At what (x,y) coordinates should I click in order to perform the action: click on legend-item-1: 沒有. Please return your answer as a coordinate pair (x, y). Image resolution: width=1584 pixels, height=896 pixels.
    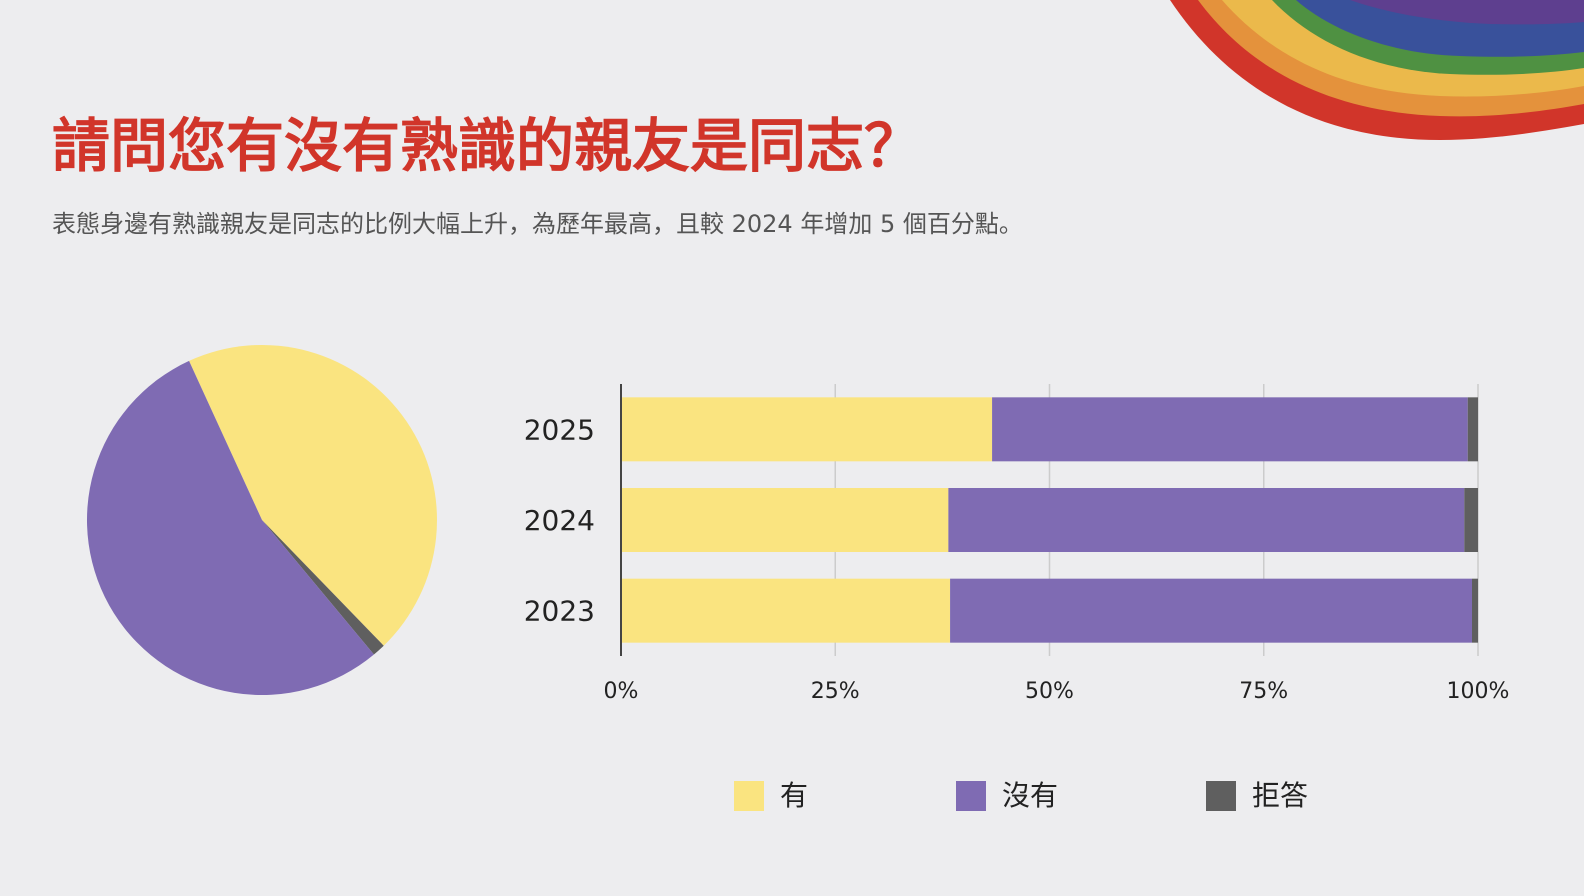
    Looking at the image, I should click on (1007, 796).